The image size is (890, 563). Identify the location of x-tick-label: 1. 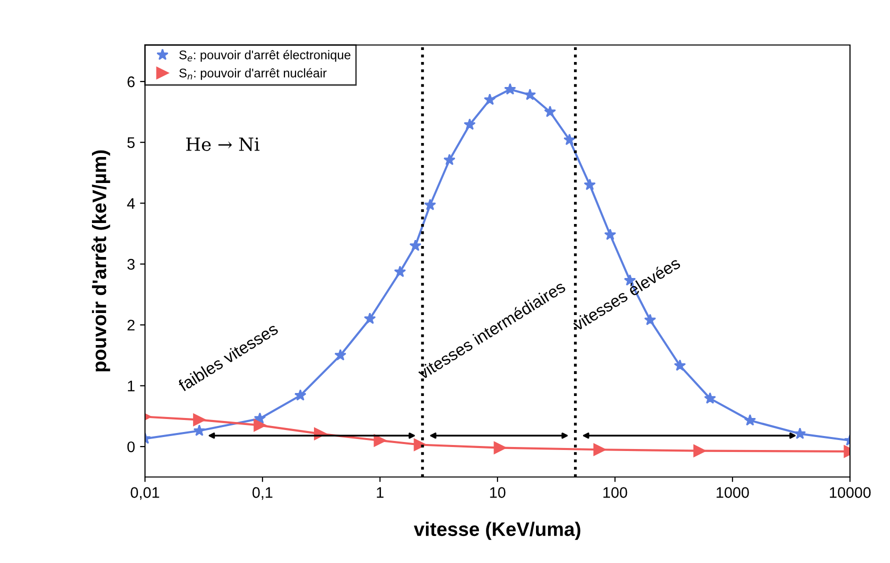
(380, 492).